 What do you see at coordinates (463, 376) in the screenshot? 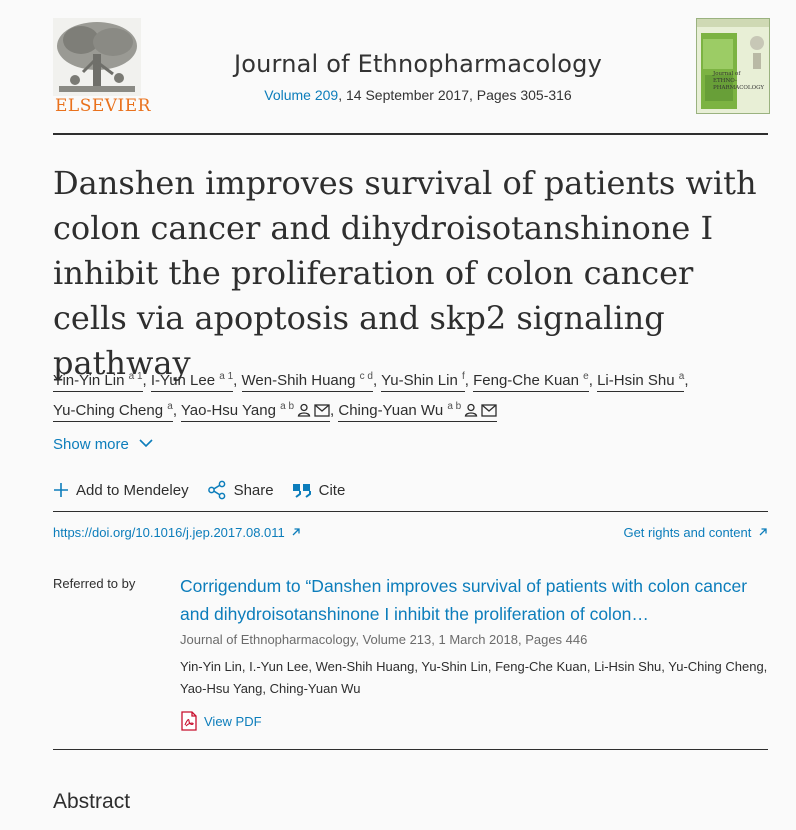
I see `author-affiliation: f` at bounding box center [463, 376].